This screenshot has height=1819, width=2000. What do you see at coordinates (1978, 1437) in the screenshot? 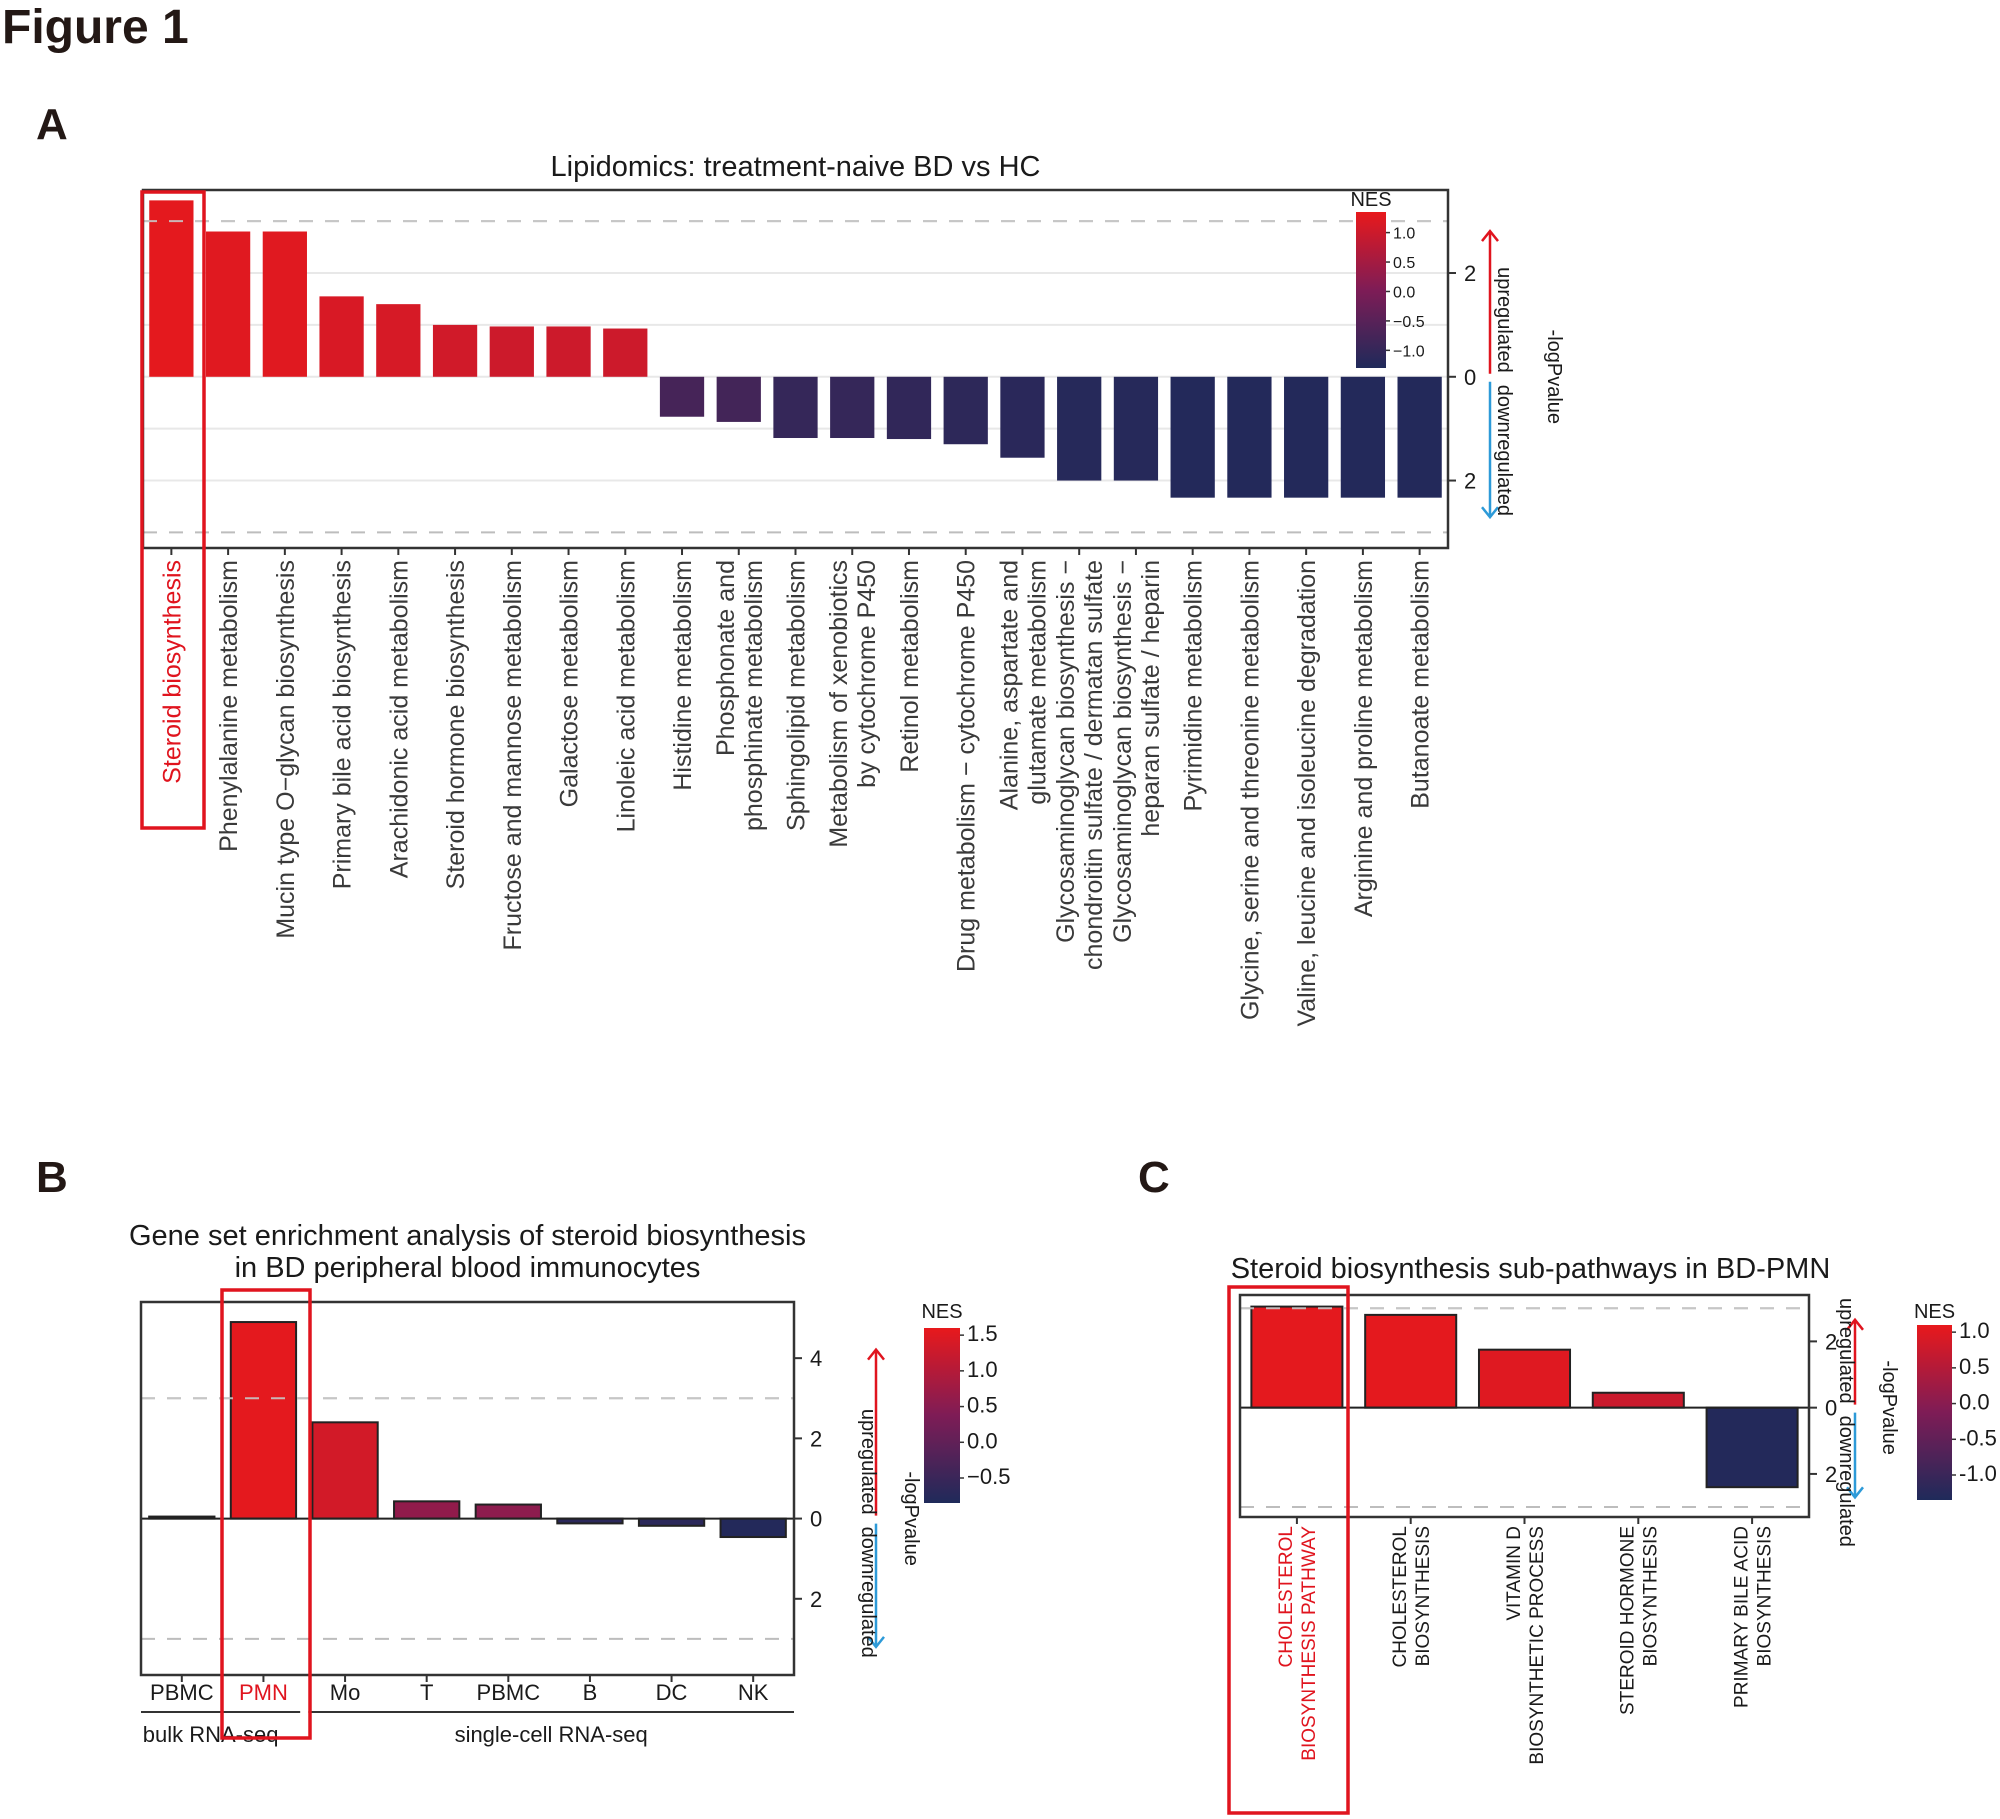
I see `legend-tick-label: -0.5` at bounding box center [1978, 1437].